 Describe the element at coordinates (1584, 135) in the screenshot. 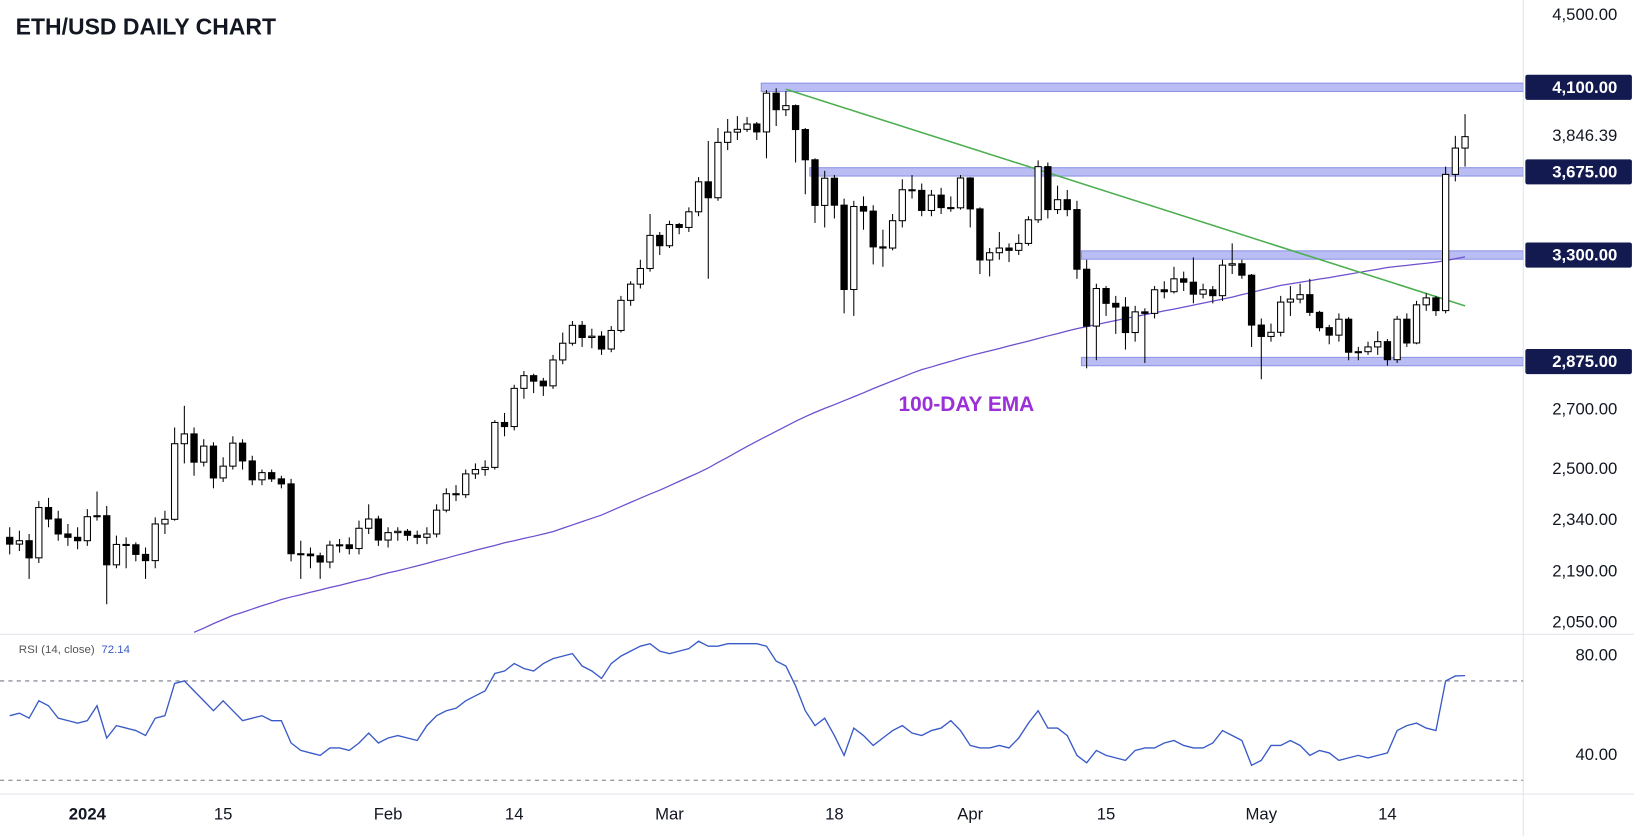

I see `last-price-label: 3,846.39` at that location.